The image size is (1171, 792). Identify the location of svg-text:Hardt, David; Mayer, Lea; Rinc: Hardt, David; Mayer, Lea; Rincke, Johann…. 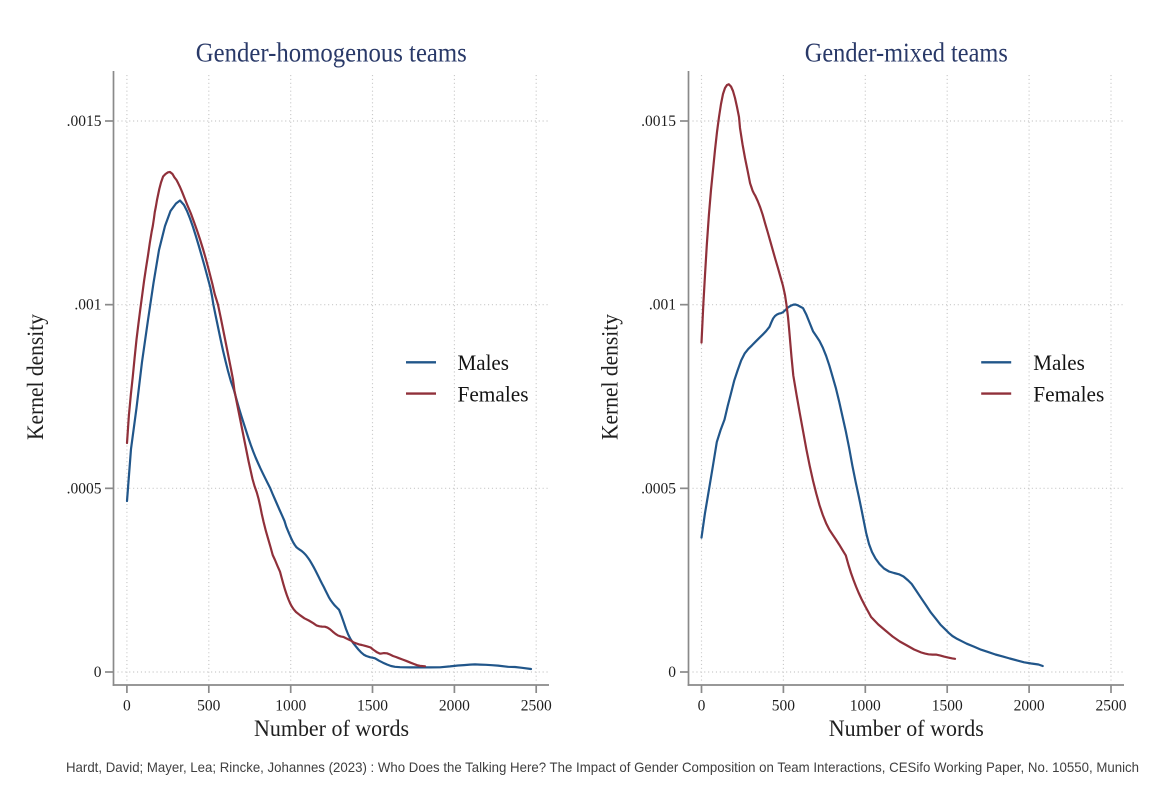
(602, 767).